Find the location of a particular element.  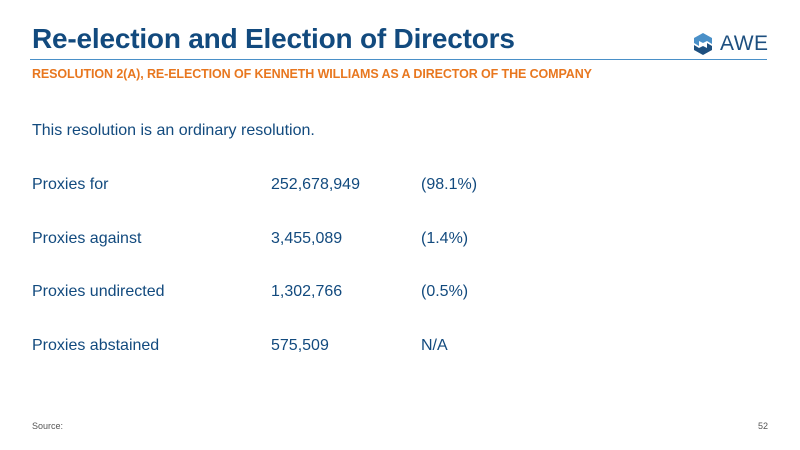

vote-label: Proxies against is located at coordinates (87, 238).